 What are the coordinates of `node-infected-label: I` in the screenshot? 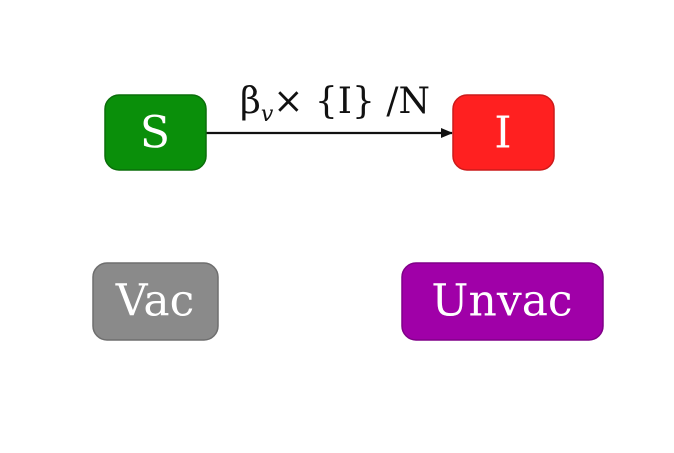 It's located at (502, 133).